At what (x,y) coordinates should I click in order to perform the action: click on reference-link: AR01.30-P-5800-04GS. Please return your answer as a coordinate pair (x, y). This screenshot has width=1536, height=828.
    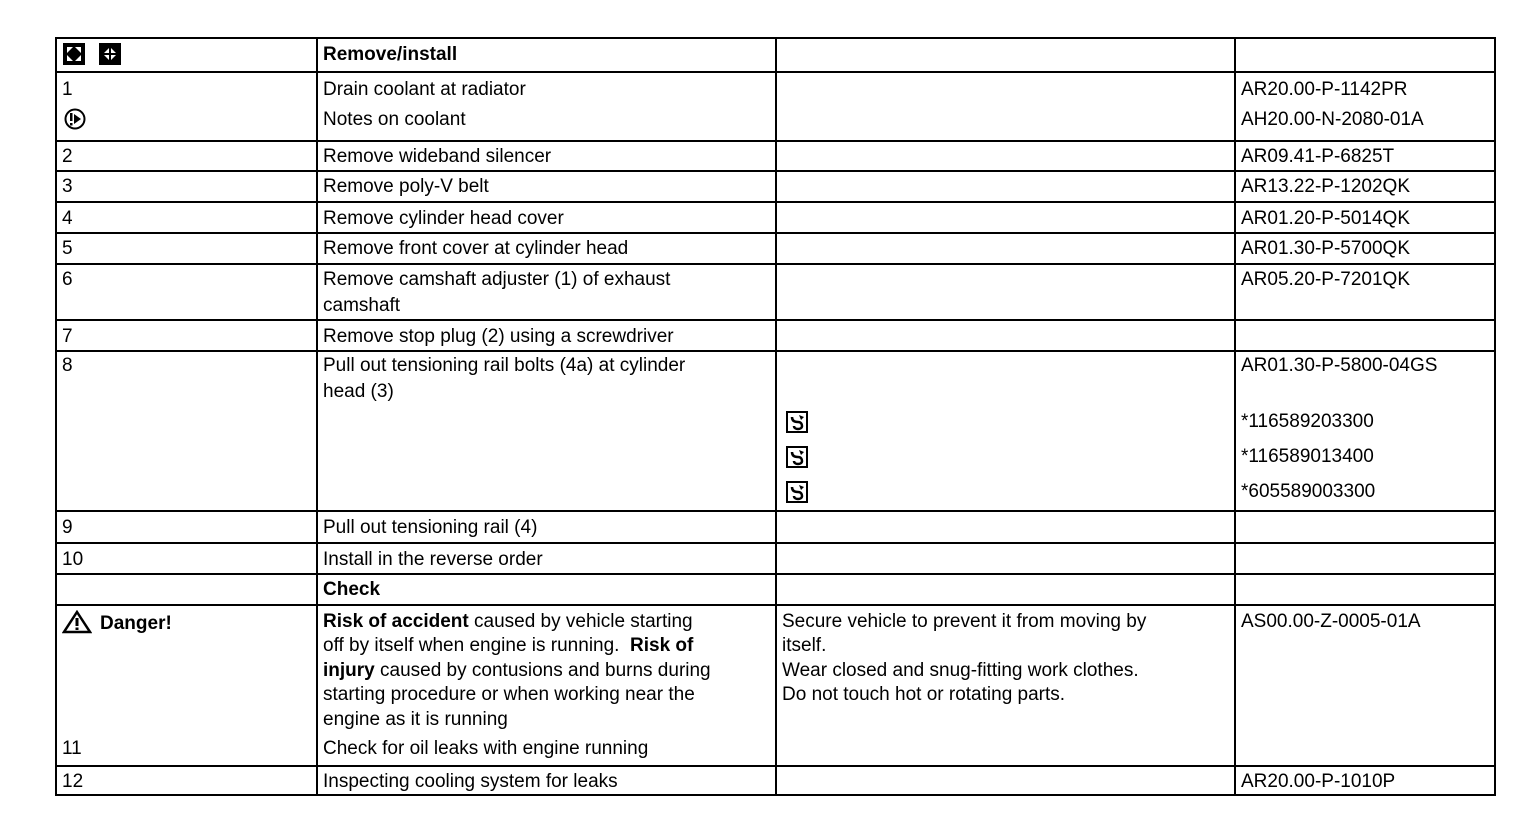
    Looking at the image, I should click on (1339, 365).